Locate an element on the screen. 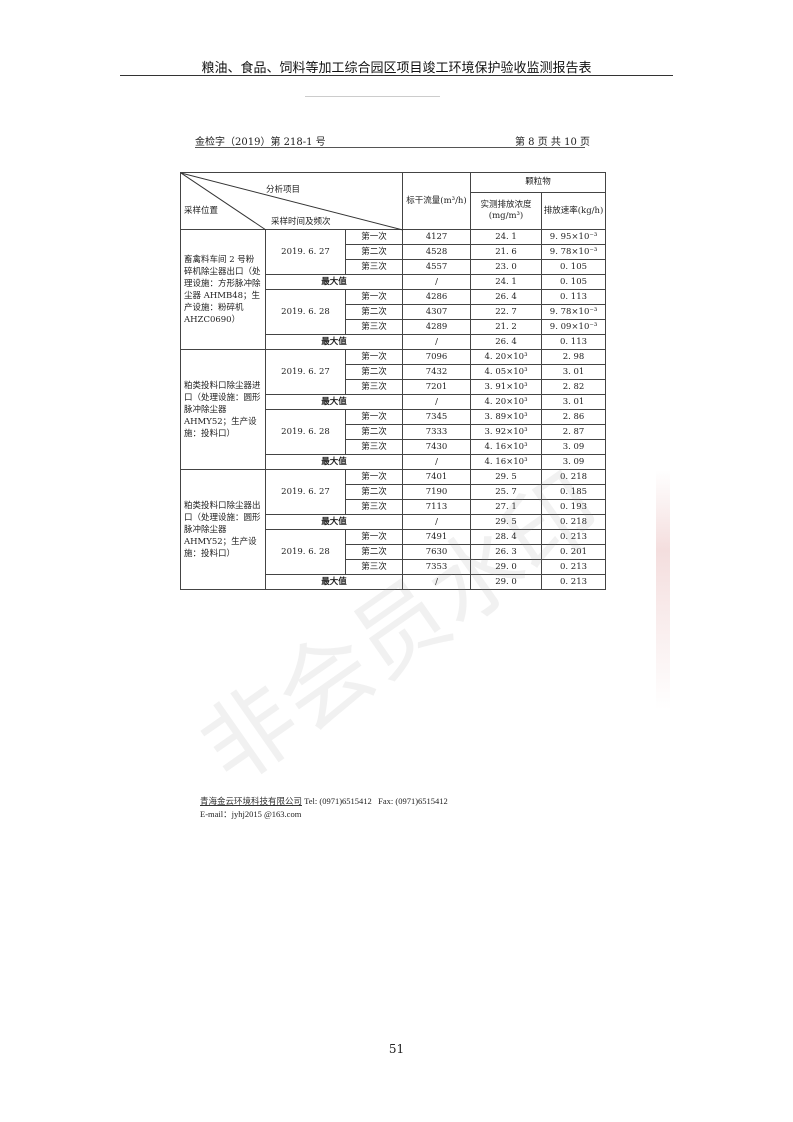 The image size is (793, 1122). max-row: 最大值/29. 0 0. 213 is located at coordinates (394, 582).